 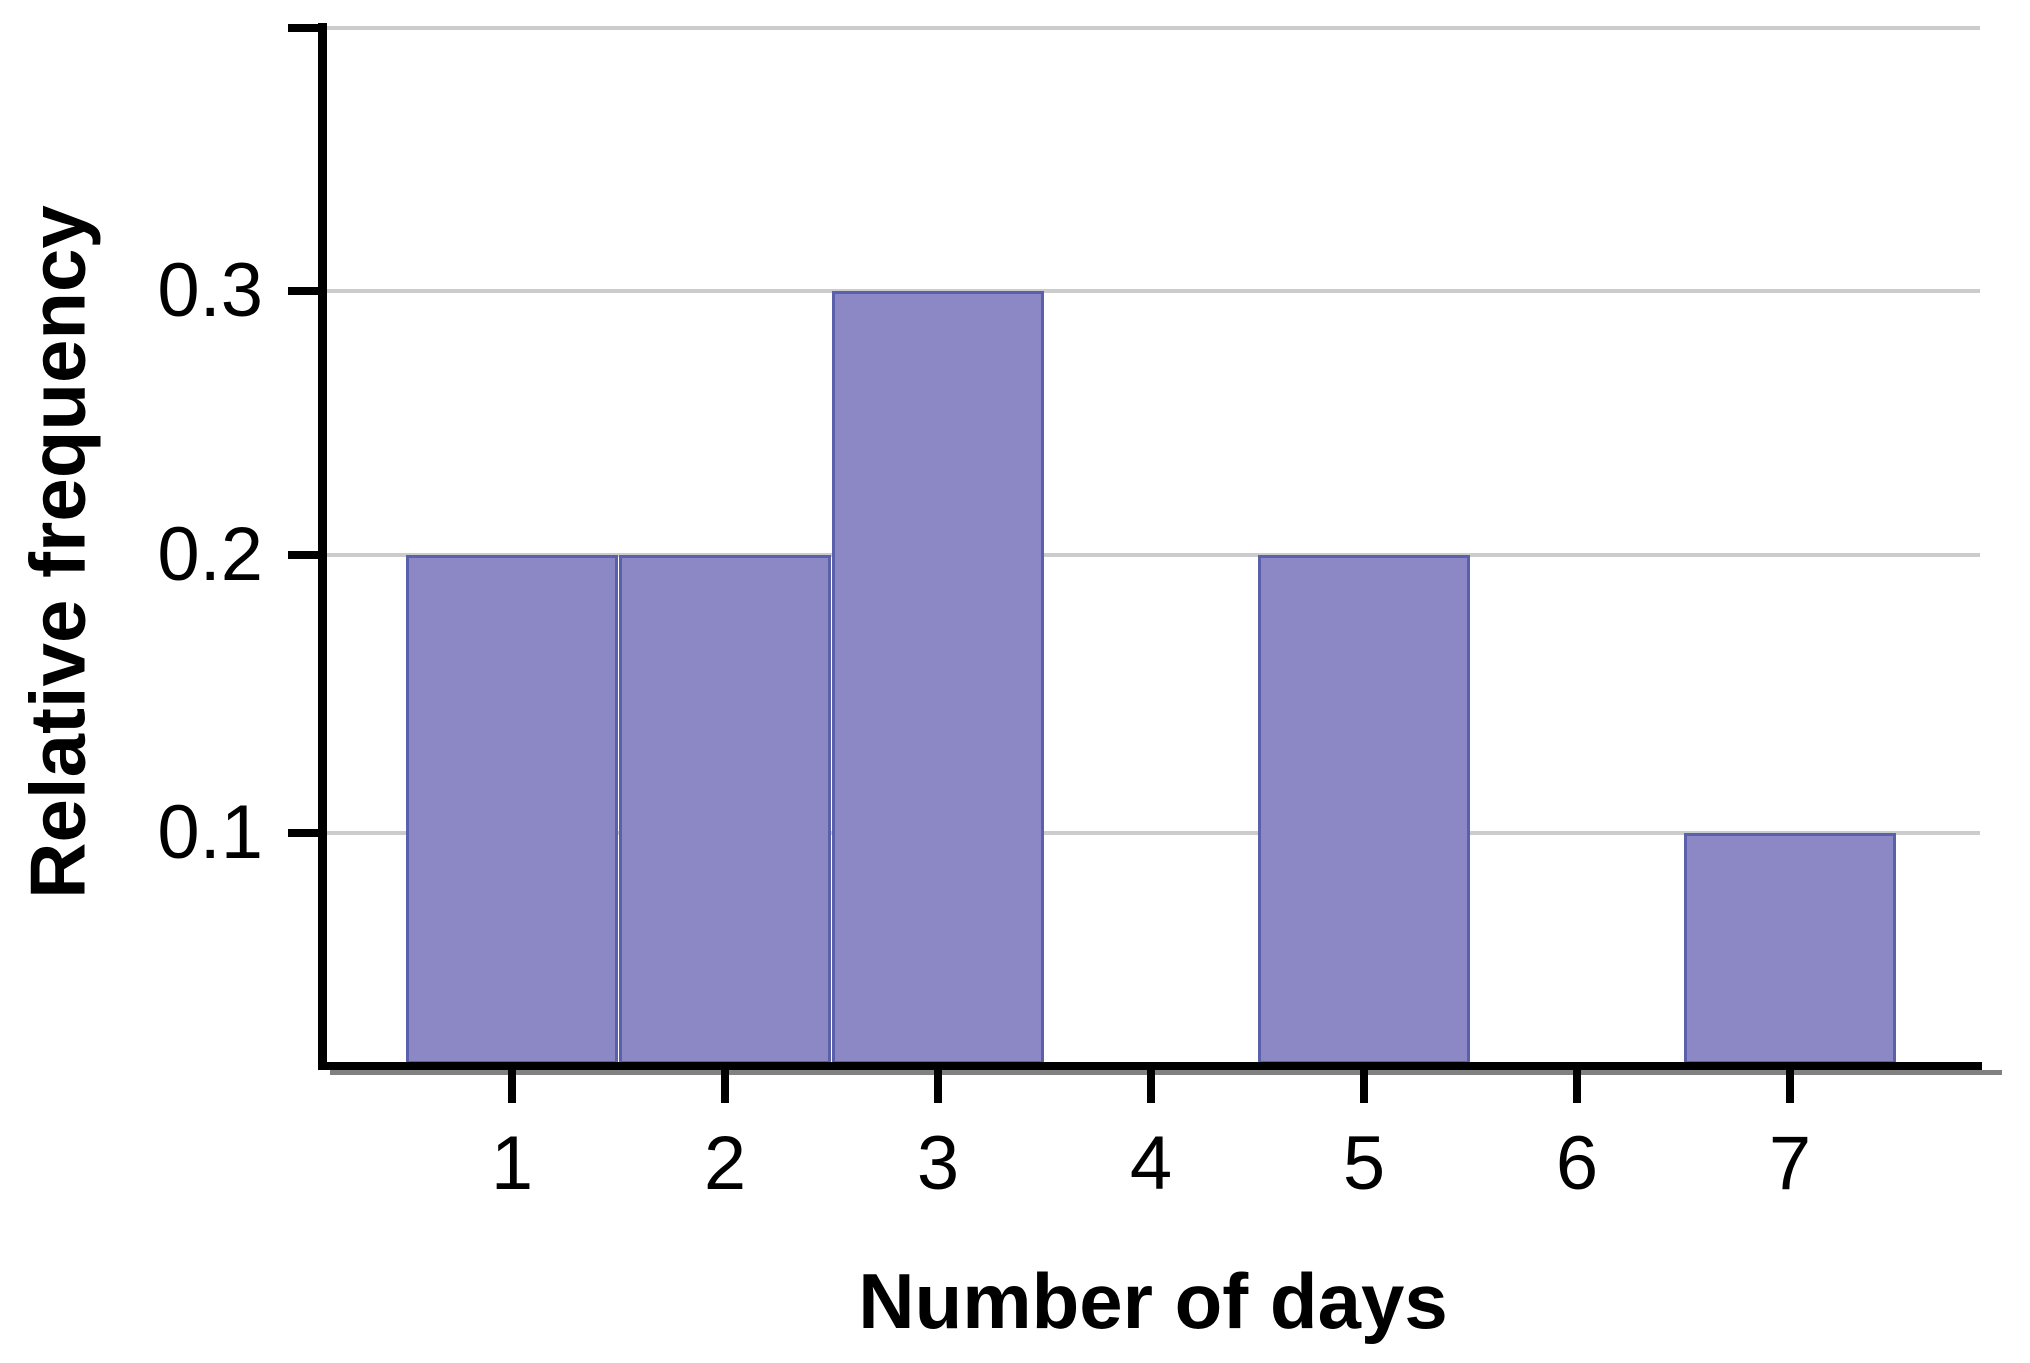 What do you see at coordinates (57, 552) in the screenshot?
I see `y-axis-title: Relative frequency` at bounding box center [57, 552].